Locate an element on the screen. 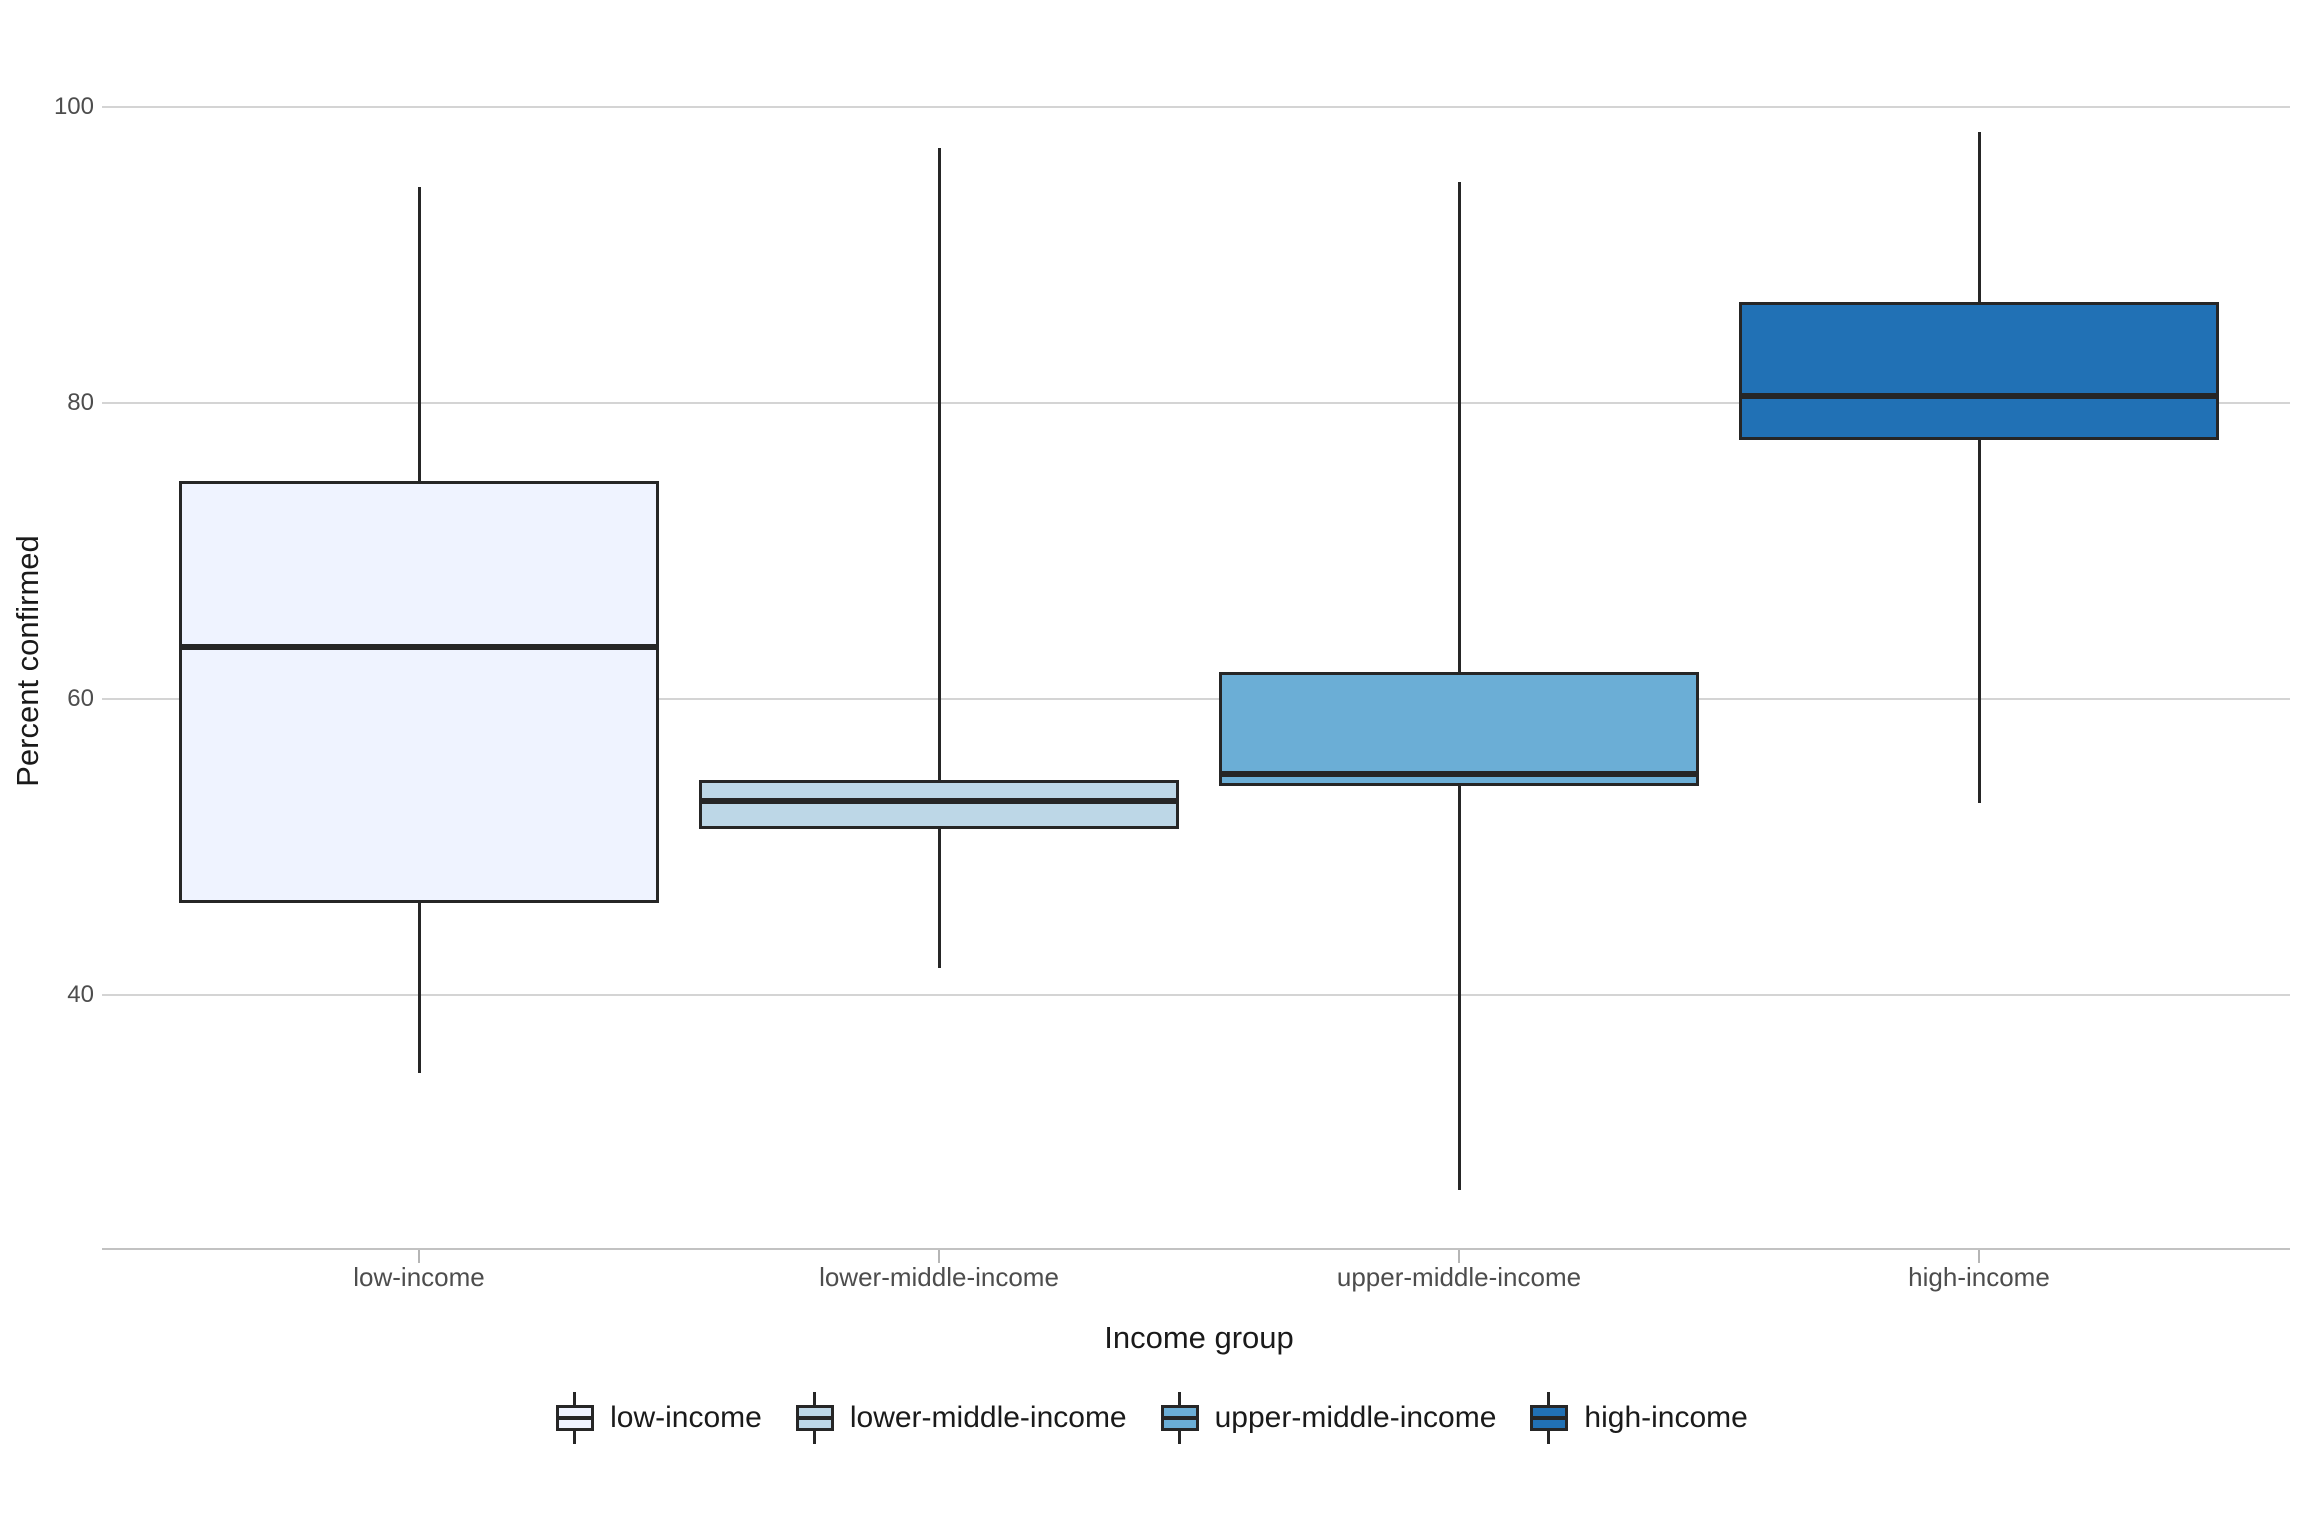 This screenshot has width=2304, height=1536. y-tick-label-80: 80 is located at coordinates (80, 402).